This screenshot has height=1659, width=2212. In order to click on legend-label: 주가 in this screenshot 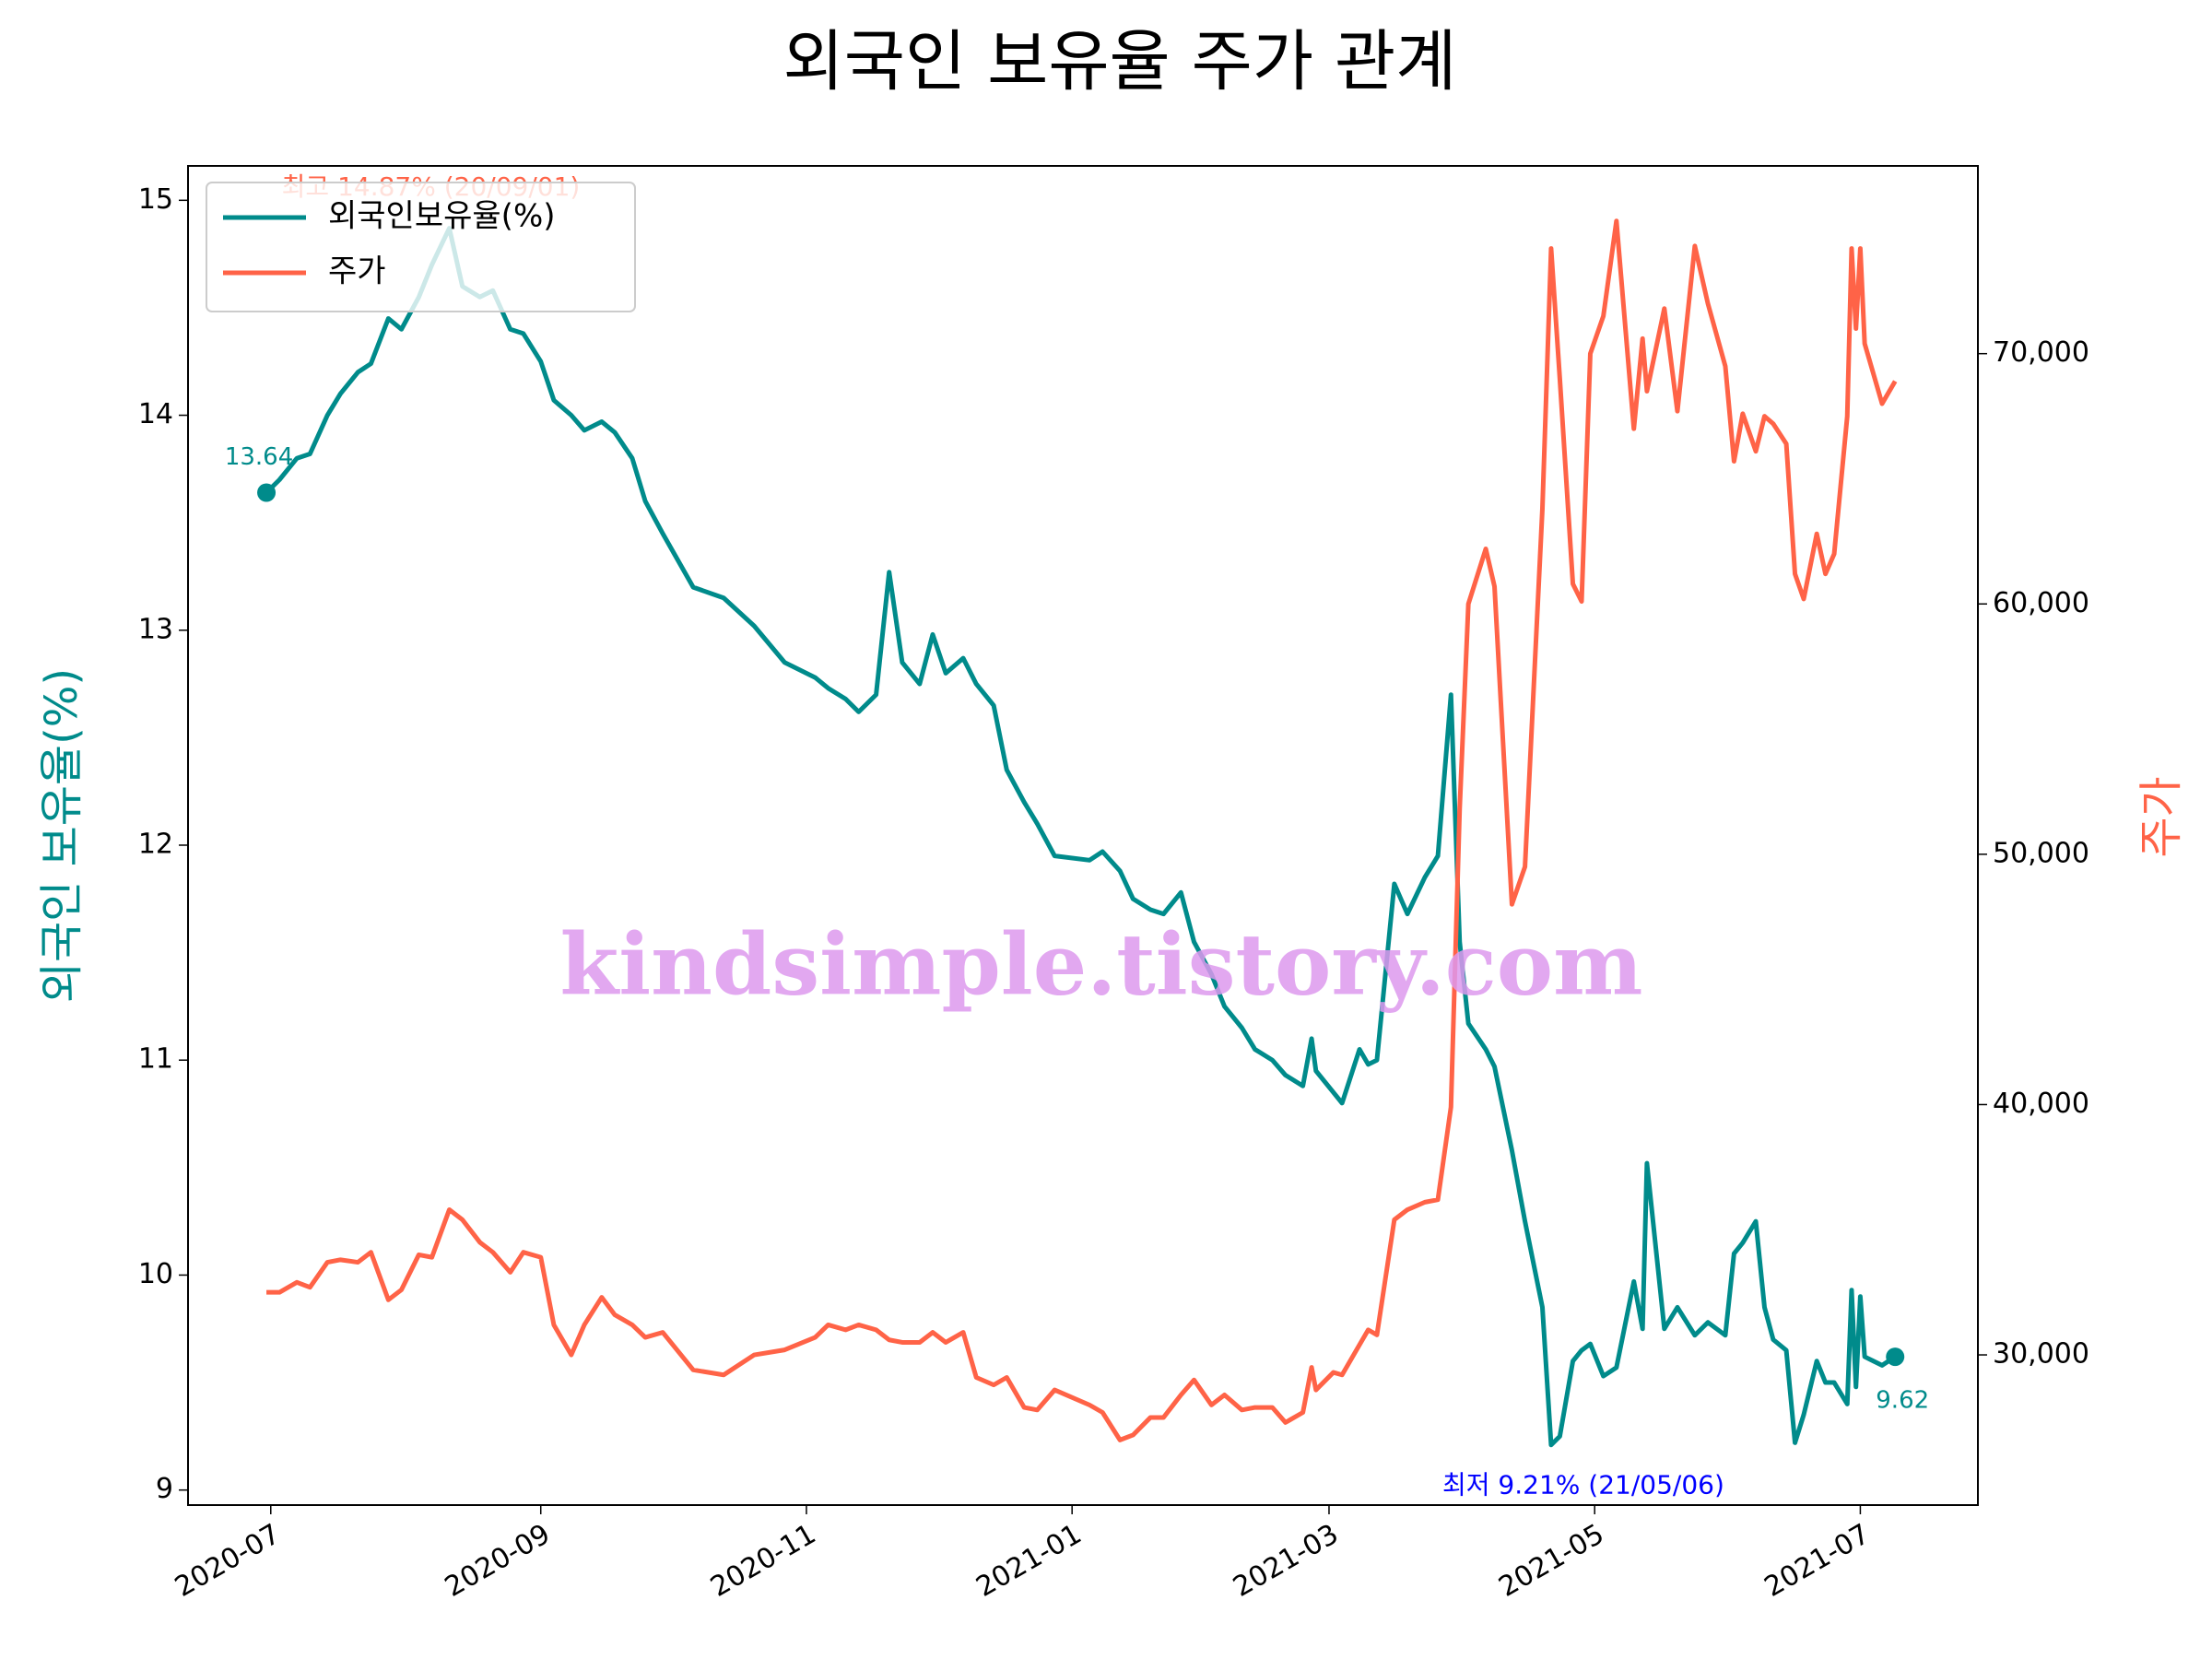, I will do `click(357, 271)`.